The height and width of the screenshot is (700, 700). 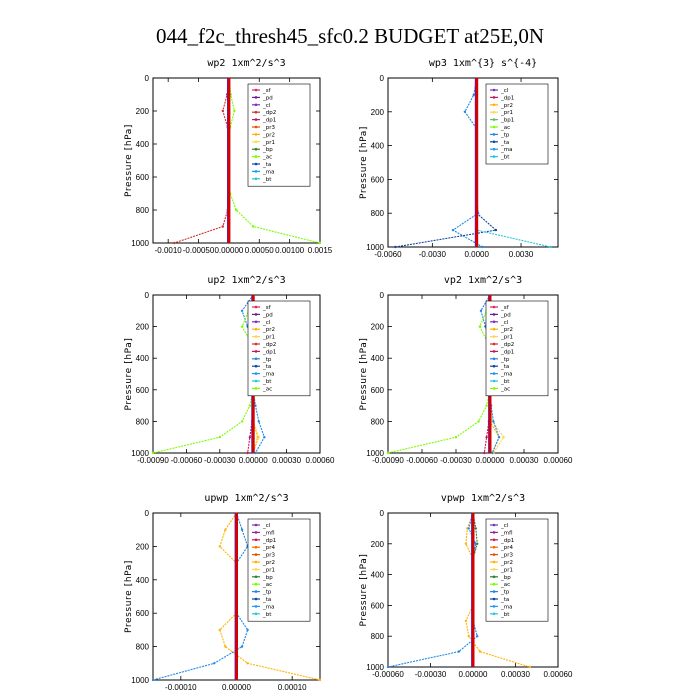 I want to click on legend: _sf_pd _cl_pr2 _pr1_dp2_dp1 _tp_ta _ma_bt_ac, so click(x=279, y=348).